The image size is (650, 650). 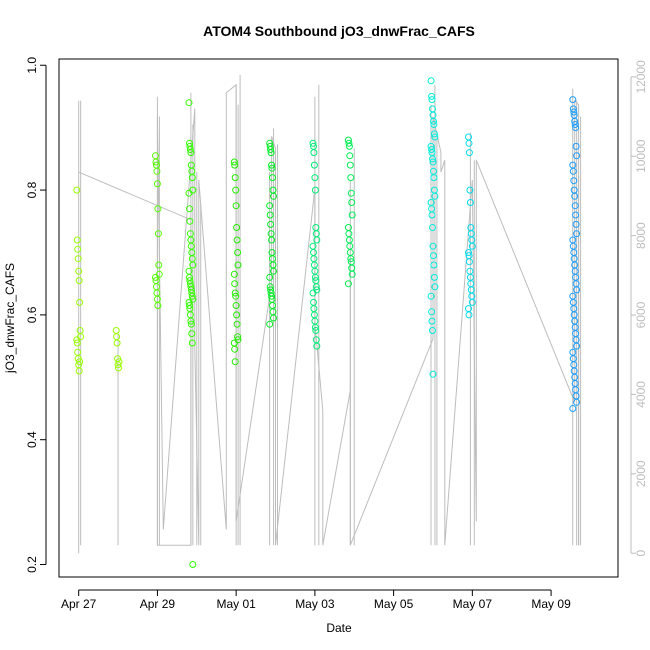 I want to click on y2-tick-label: 10000, so click(x=641, y=156).